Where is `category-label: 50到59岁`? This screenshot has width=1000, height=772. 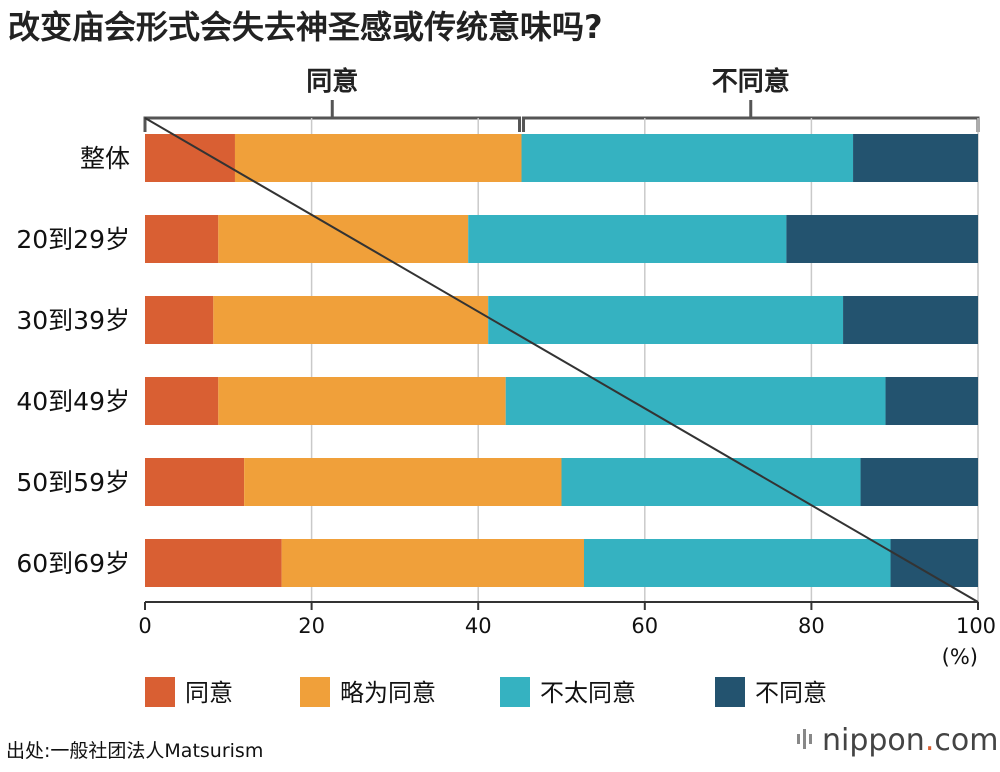
category-label: 50到59岁 is located at coordinates (73, 482).